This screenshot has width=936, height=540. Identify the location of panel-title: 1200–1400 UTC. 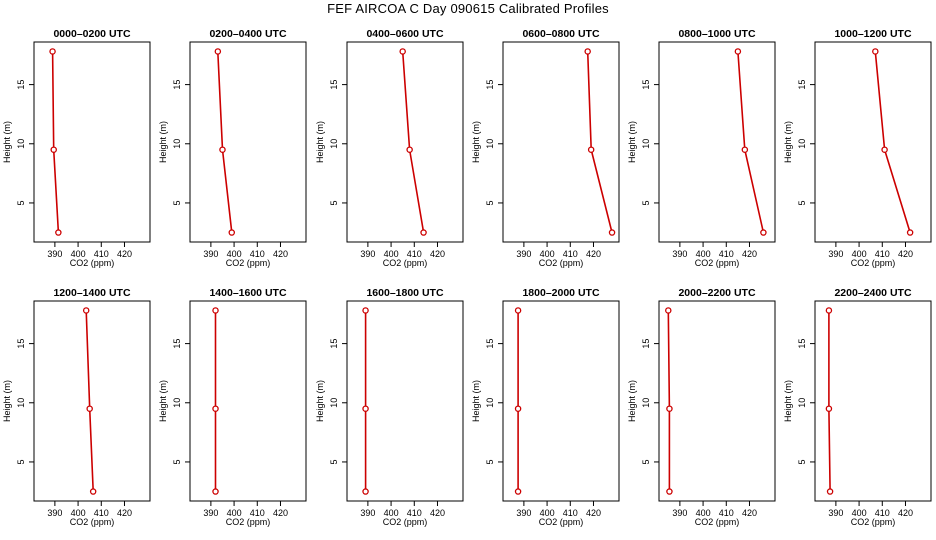
(91, 293).